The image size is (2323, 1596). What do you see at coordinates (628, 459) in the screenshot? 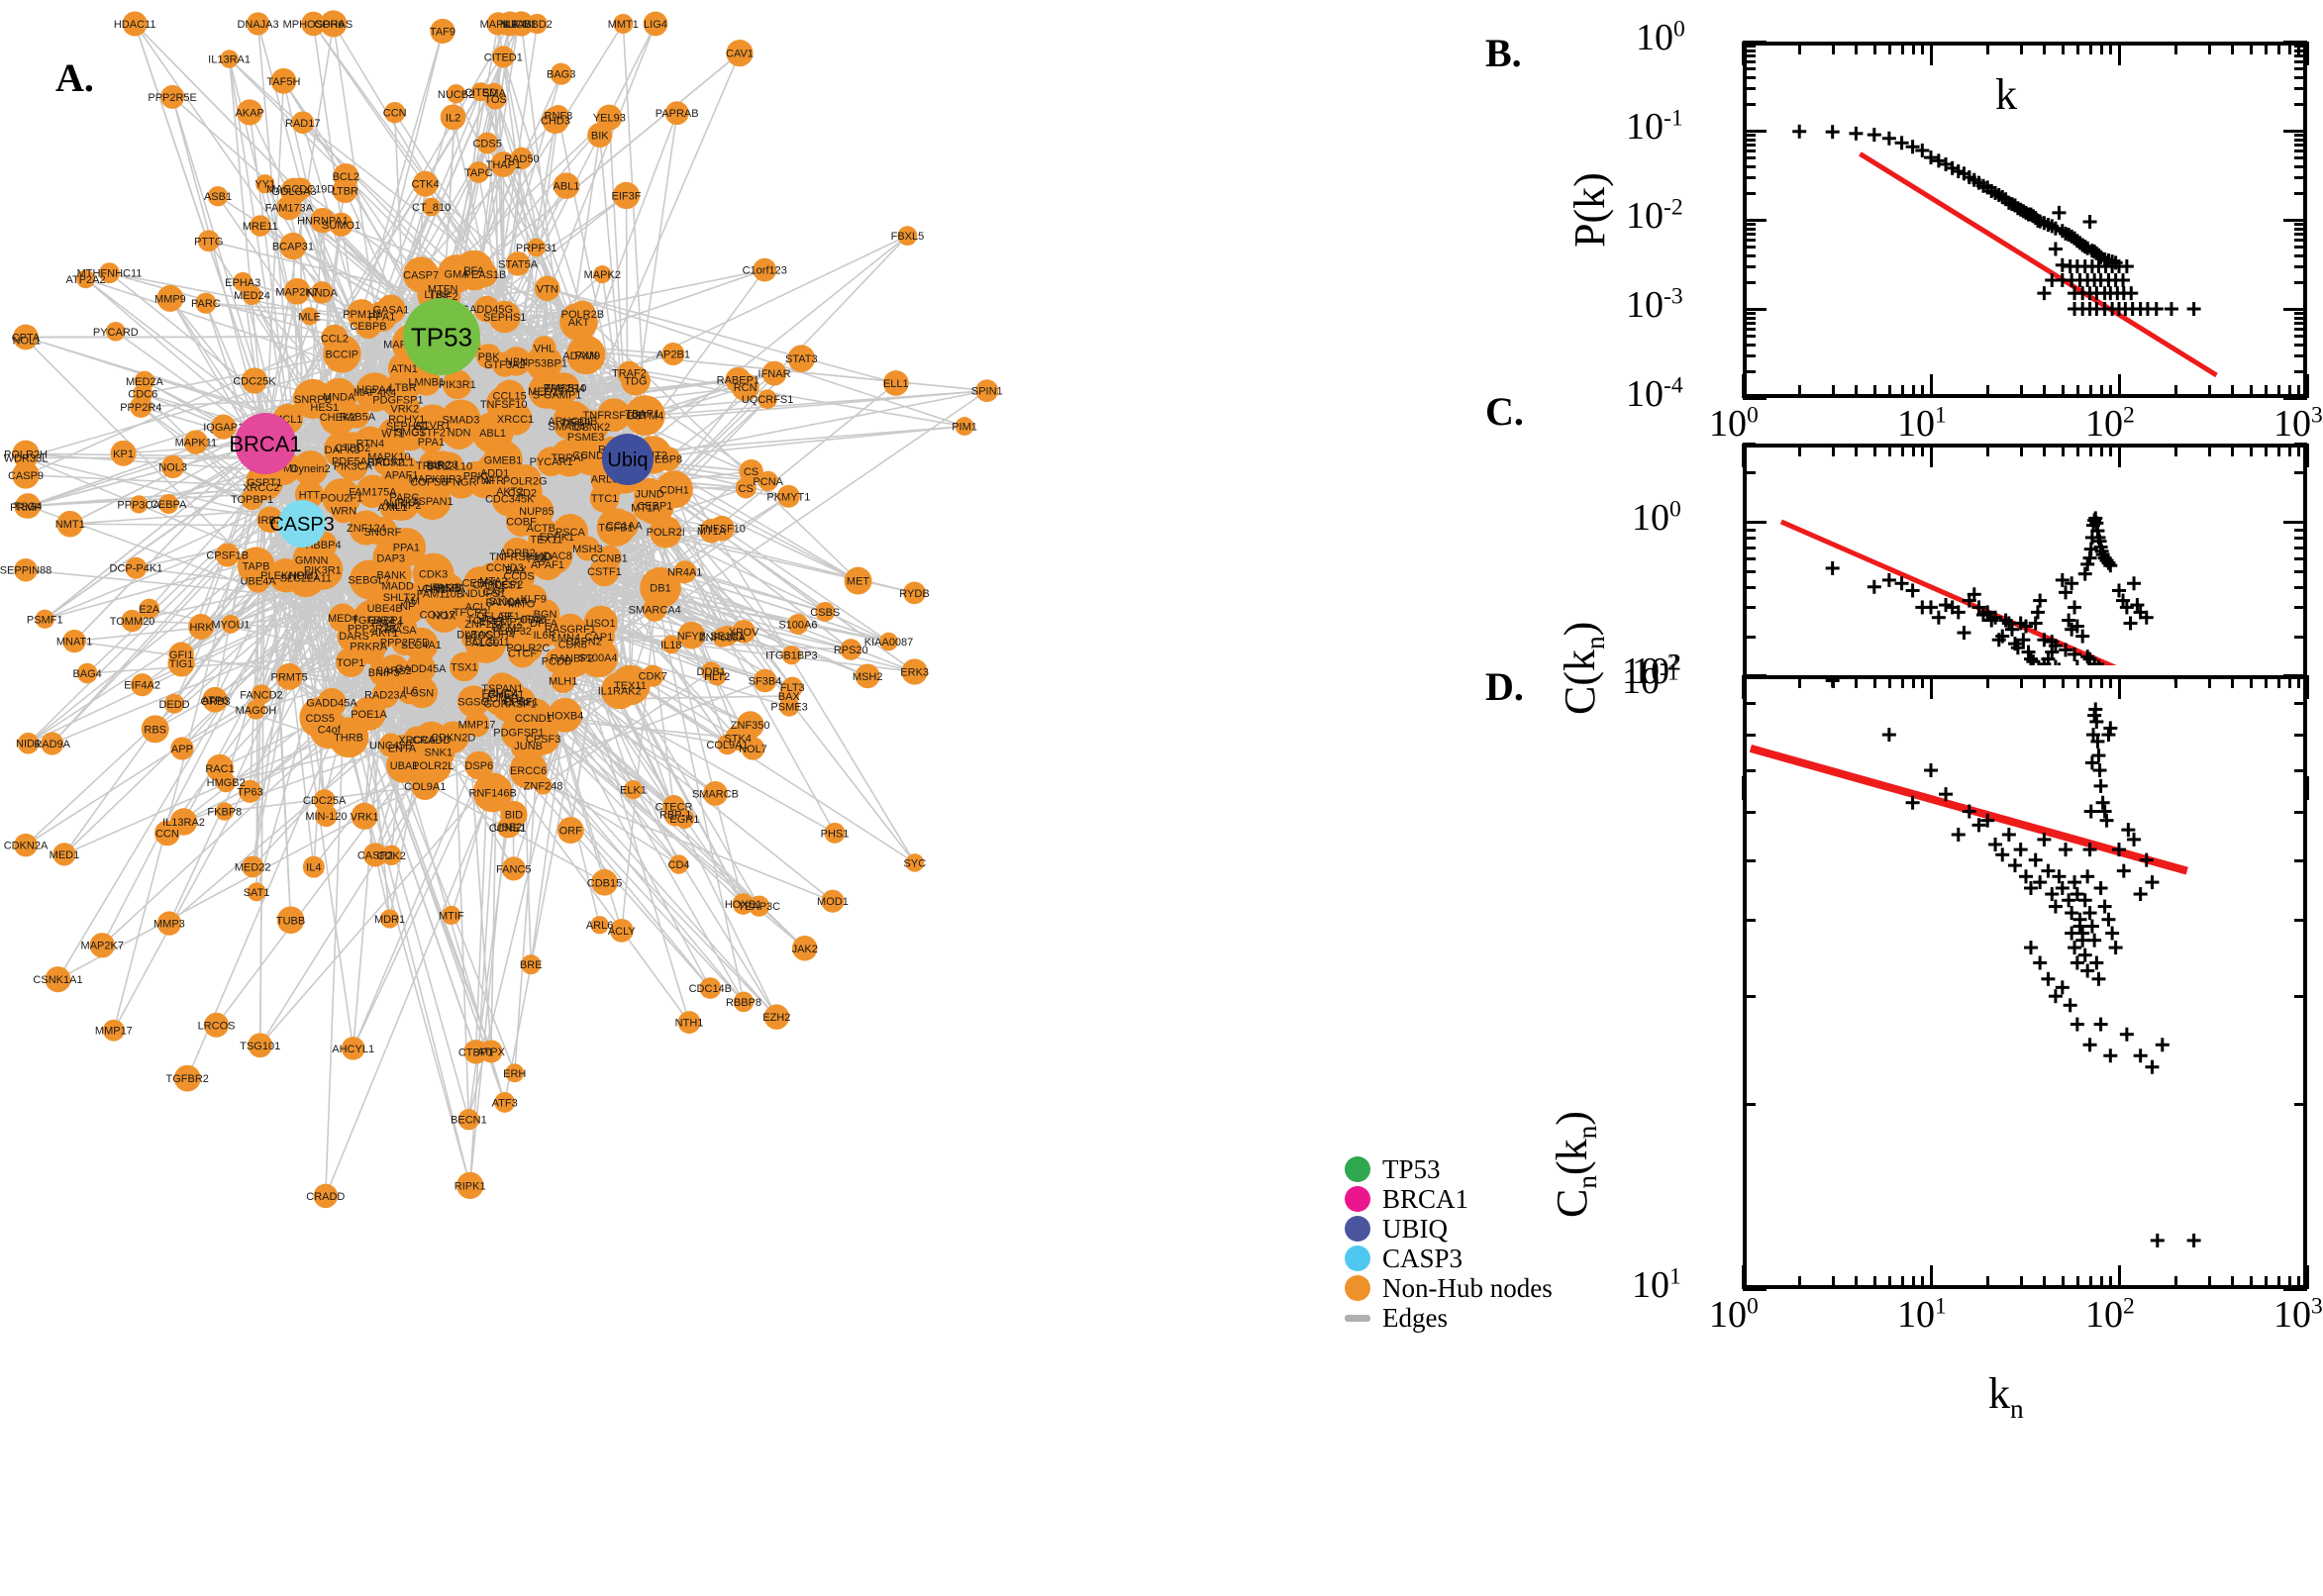
I see `hub-node-ubiq` at bounding box center [628, 459].